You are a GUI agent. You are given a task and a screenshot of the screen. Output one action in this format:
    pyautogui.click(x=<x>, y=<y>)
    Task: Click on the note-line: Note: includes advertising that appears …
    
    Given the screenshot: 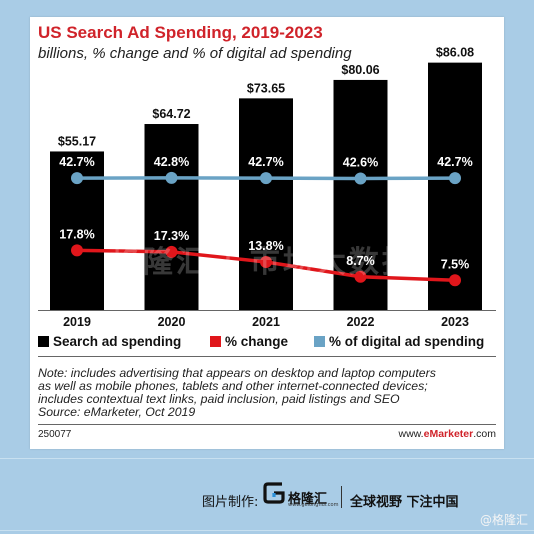 What is the action you would take?
    pyautogui.click(x=237, y=373)
    